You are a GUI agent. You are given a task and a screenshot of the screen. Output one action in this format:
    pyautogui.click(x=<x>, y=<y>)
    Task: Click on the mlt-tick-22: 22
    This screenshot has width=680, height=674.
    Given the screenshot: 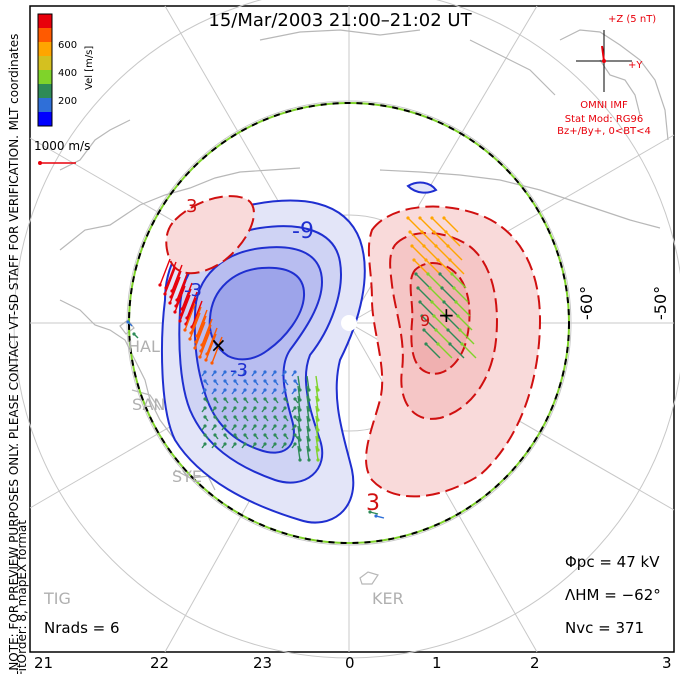 What is the action you would take?
    pyautogui.click(x=159, y=663)
    